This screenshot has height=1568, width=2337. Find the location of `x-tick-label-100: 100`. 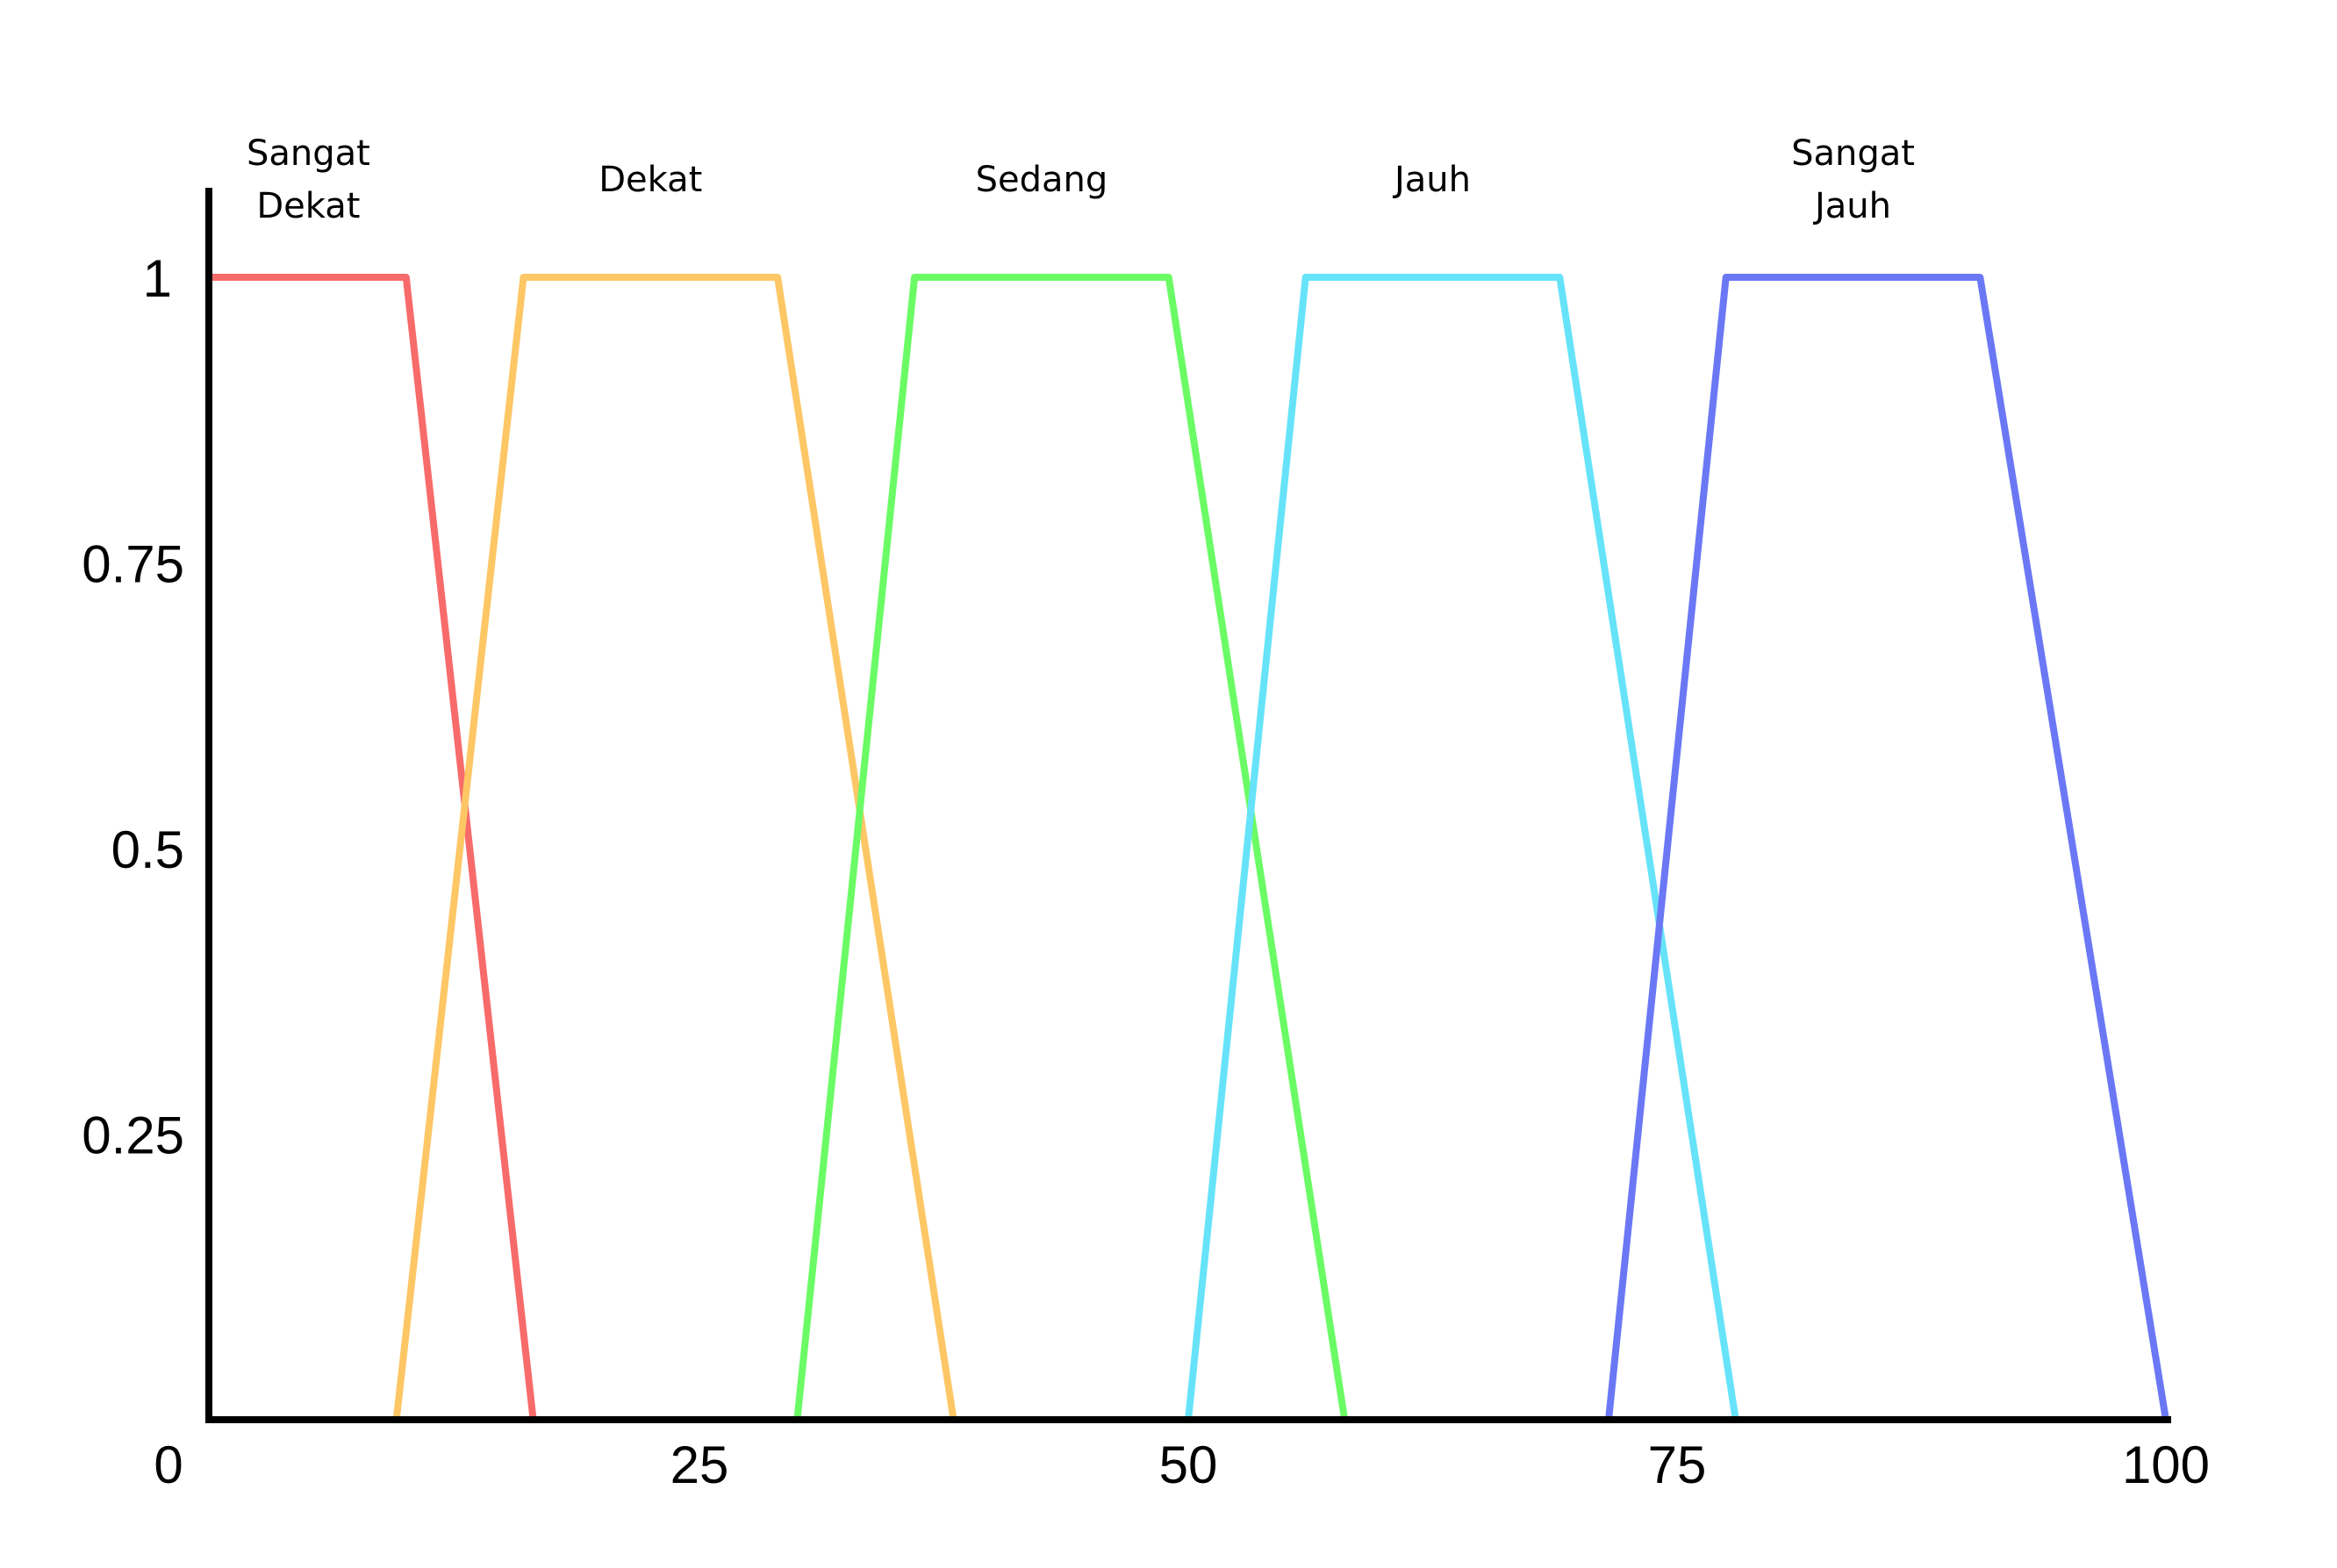

x-tick-label-100: 100 is located at coordinates (2166, 1465).